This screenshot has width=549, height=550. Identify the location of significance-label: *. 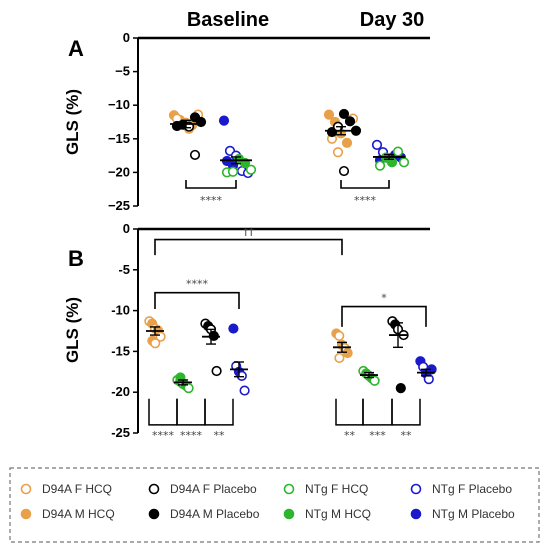
(384, 298).